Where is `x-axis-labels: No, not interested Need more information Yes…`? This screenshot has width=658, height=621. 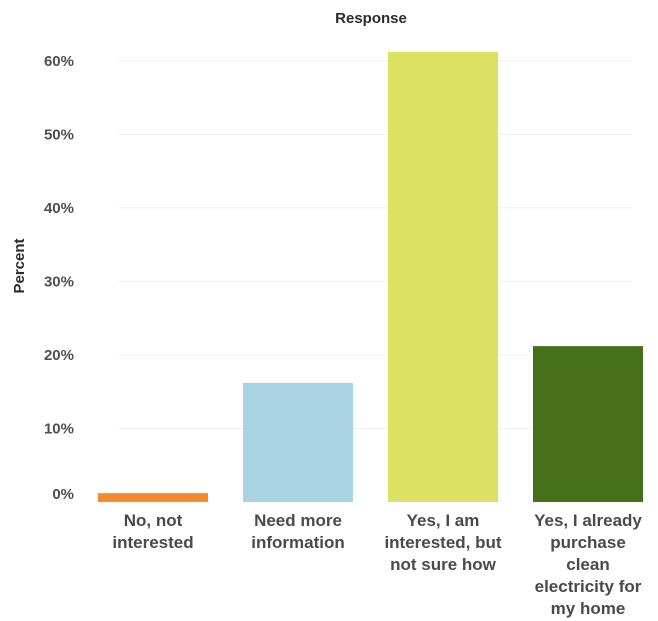 x-axis-labels: No, not interested Need more information Yes… is located at coordinates (377, 564).